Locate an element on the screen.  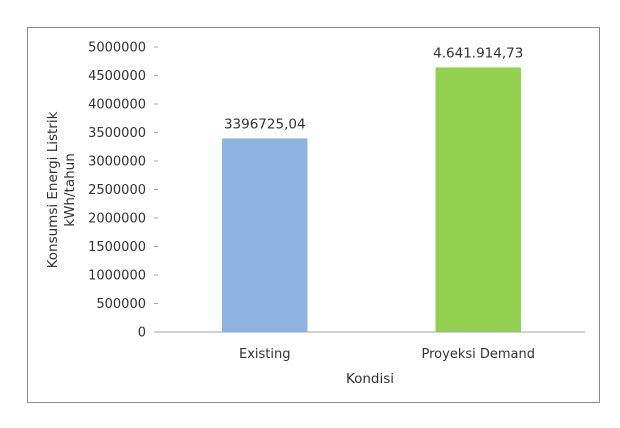
y-axis-title: Konsumsi Energi Listrik kWh/tahun is located at coordinates (61, 189).